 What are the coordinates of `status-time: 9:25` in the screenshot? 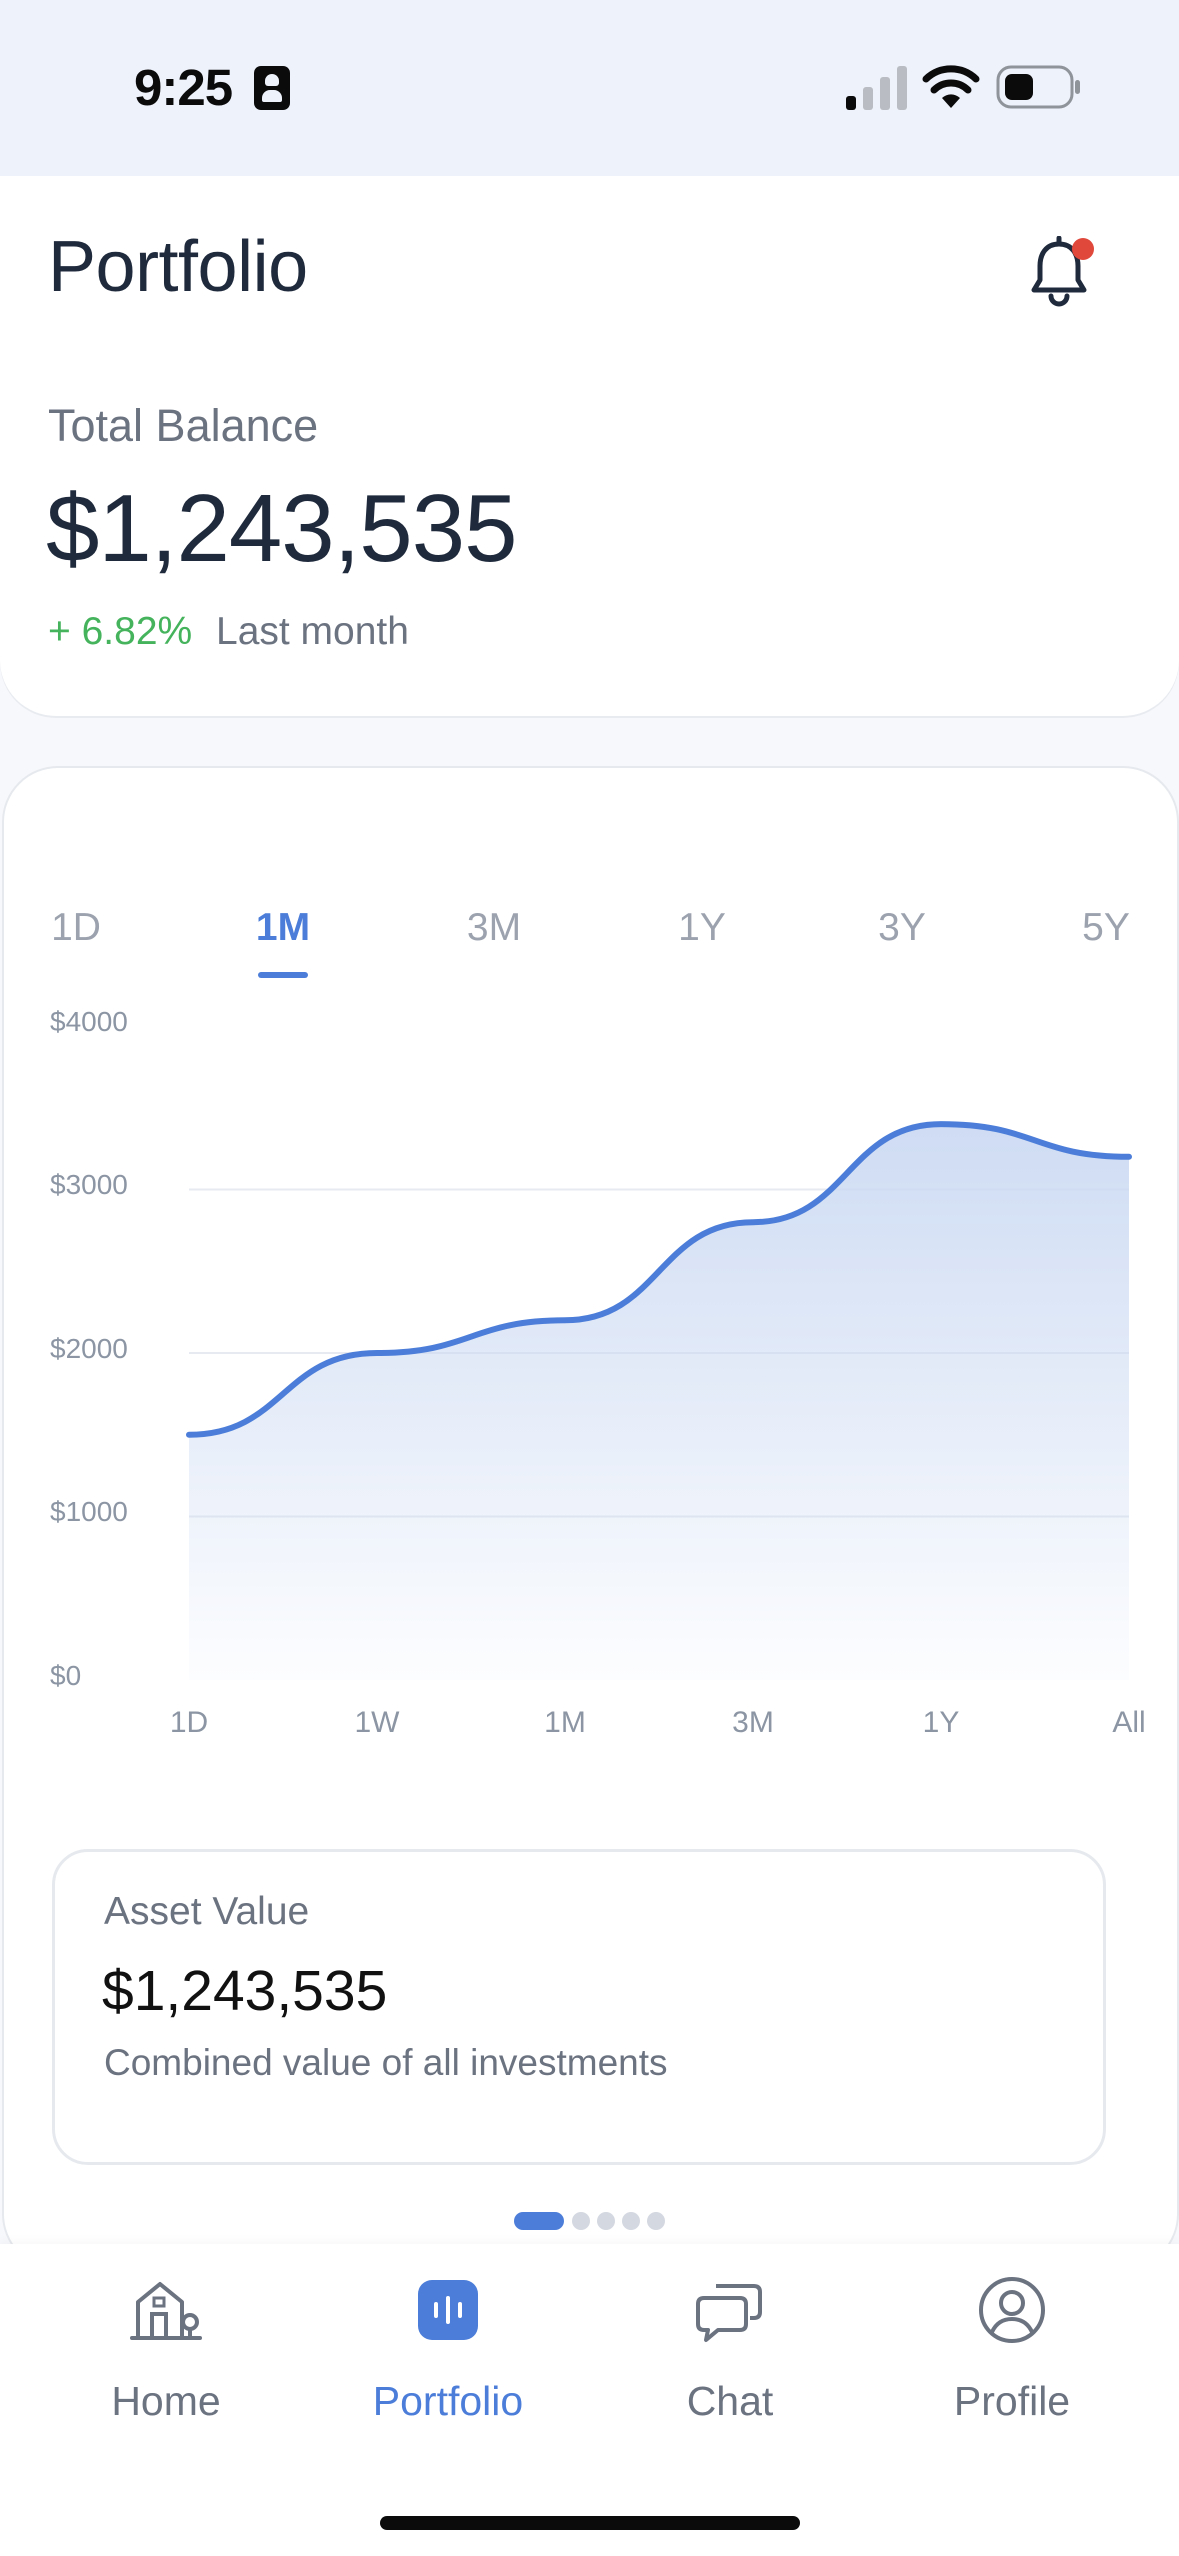 It's located at (183, 87).